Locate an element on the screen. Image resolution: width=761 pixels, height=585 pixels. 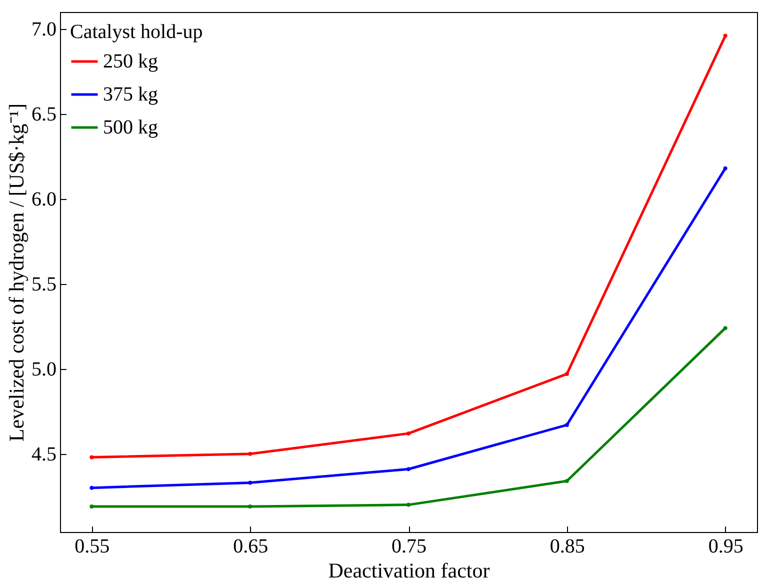
y-tick-label: 5.0 is located at coordinates (44, 369).